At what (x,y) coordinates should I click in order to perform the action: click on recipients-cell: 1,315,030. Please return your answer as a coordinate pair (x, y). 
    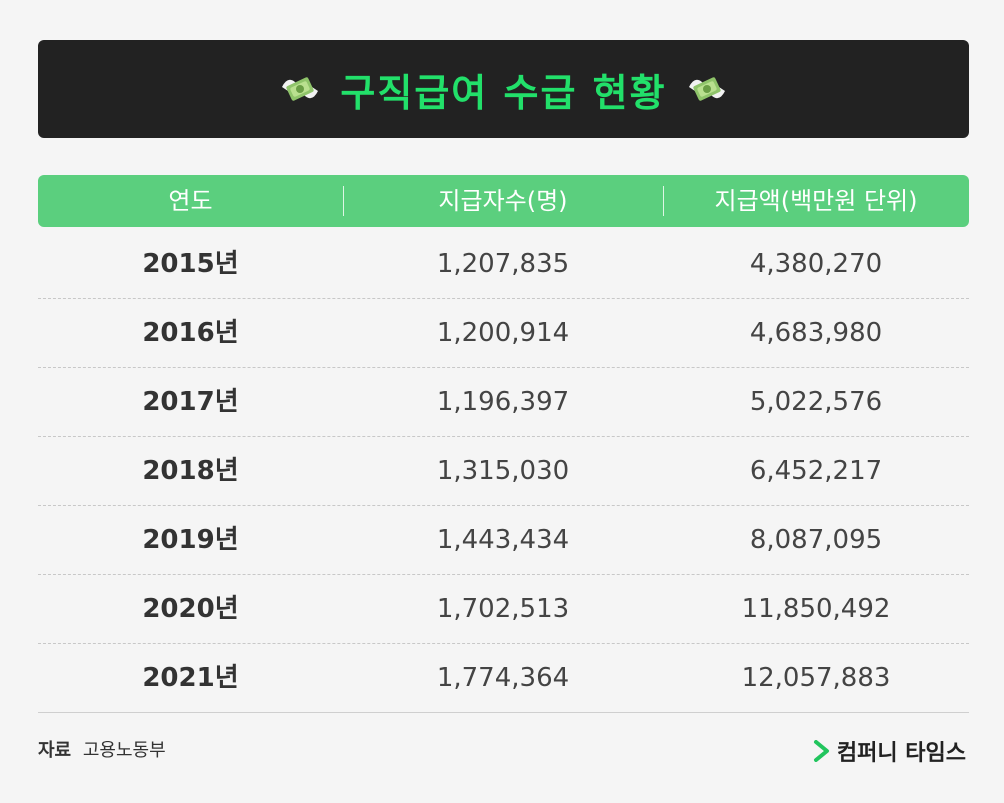
    Looking at the image, I should click on (503, 471).